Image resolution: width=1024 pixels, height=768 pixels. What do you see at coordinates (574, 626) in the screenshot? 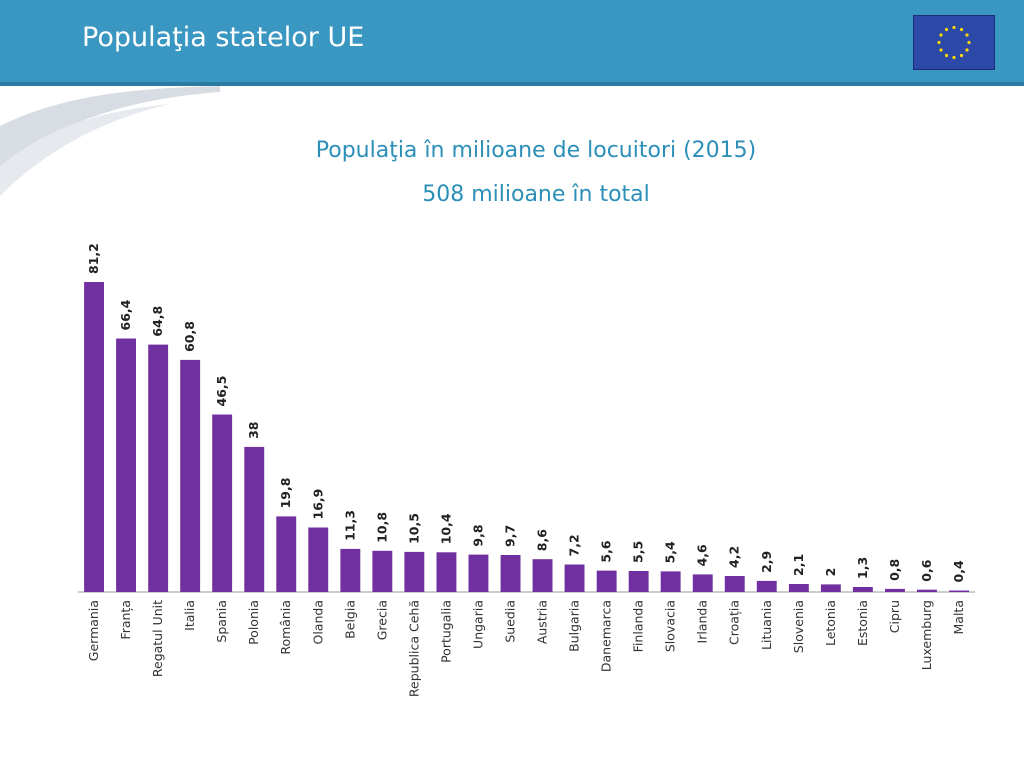
I see `category-label: Bulgaria` at bounding box center [574, 626].